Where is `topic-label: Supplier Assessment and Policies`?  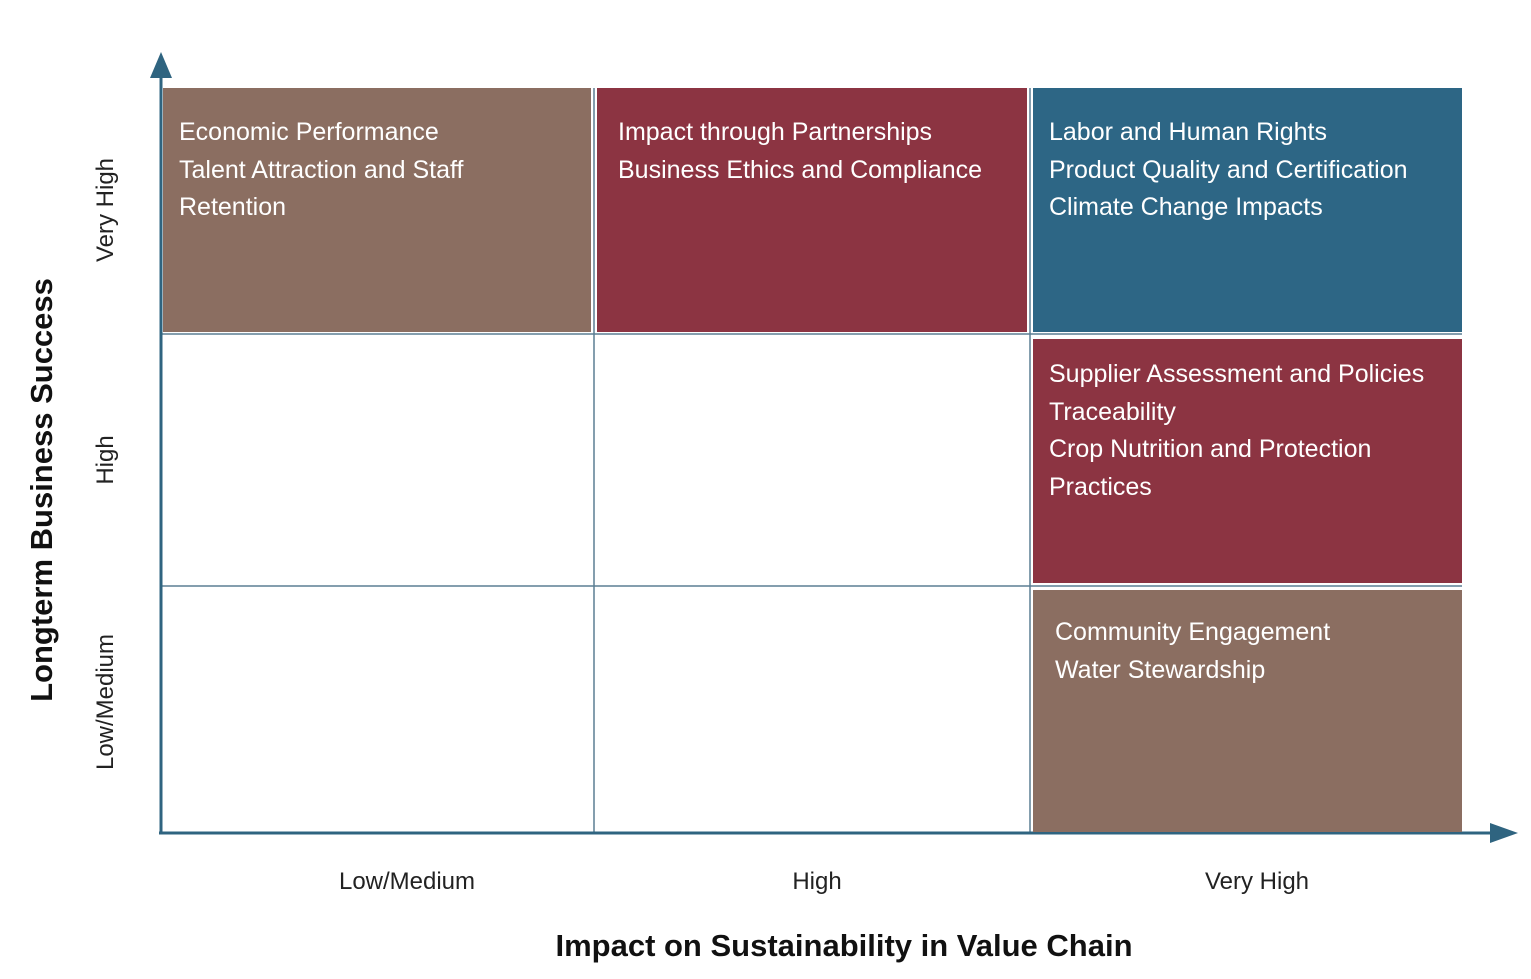 topic-label: Supplier Assessment and Policies is located at coordinates (1237, 374).